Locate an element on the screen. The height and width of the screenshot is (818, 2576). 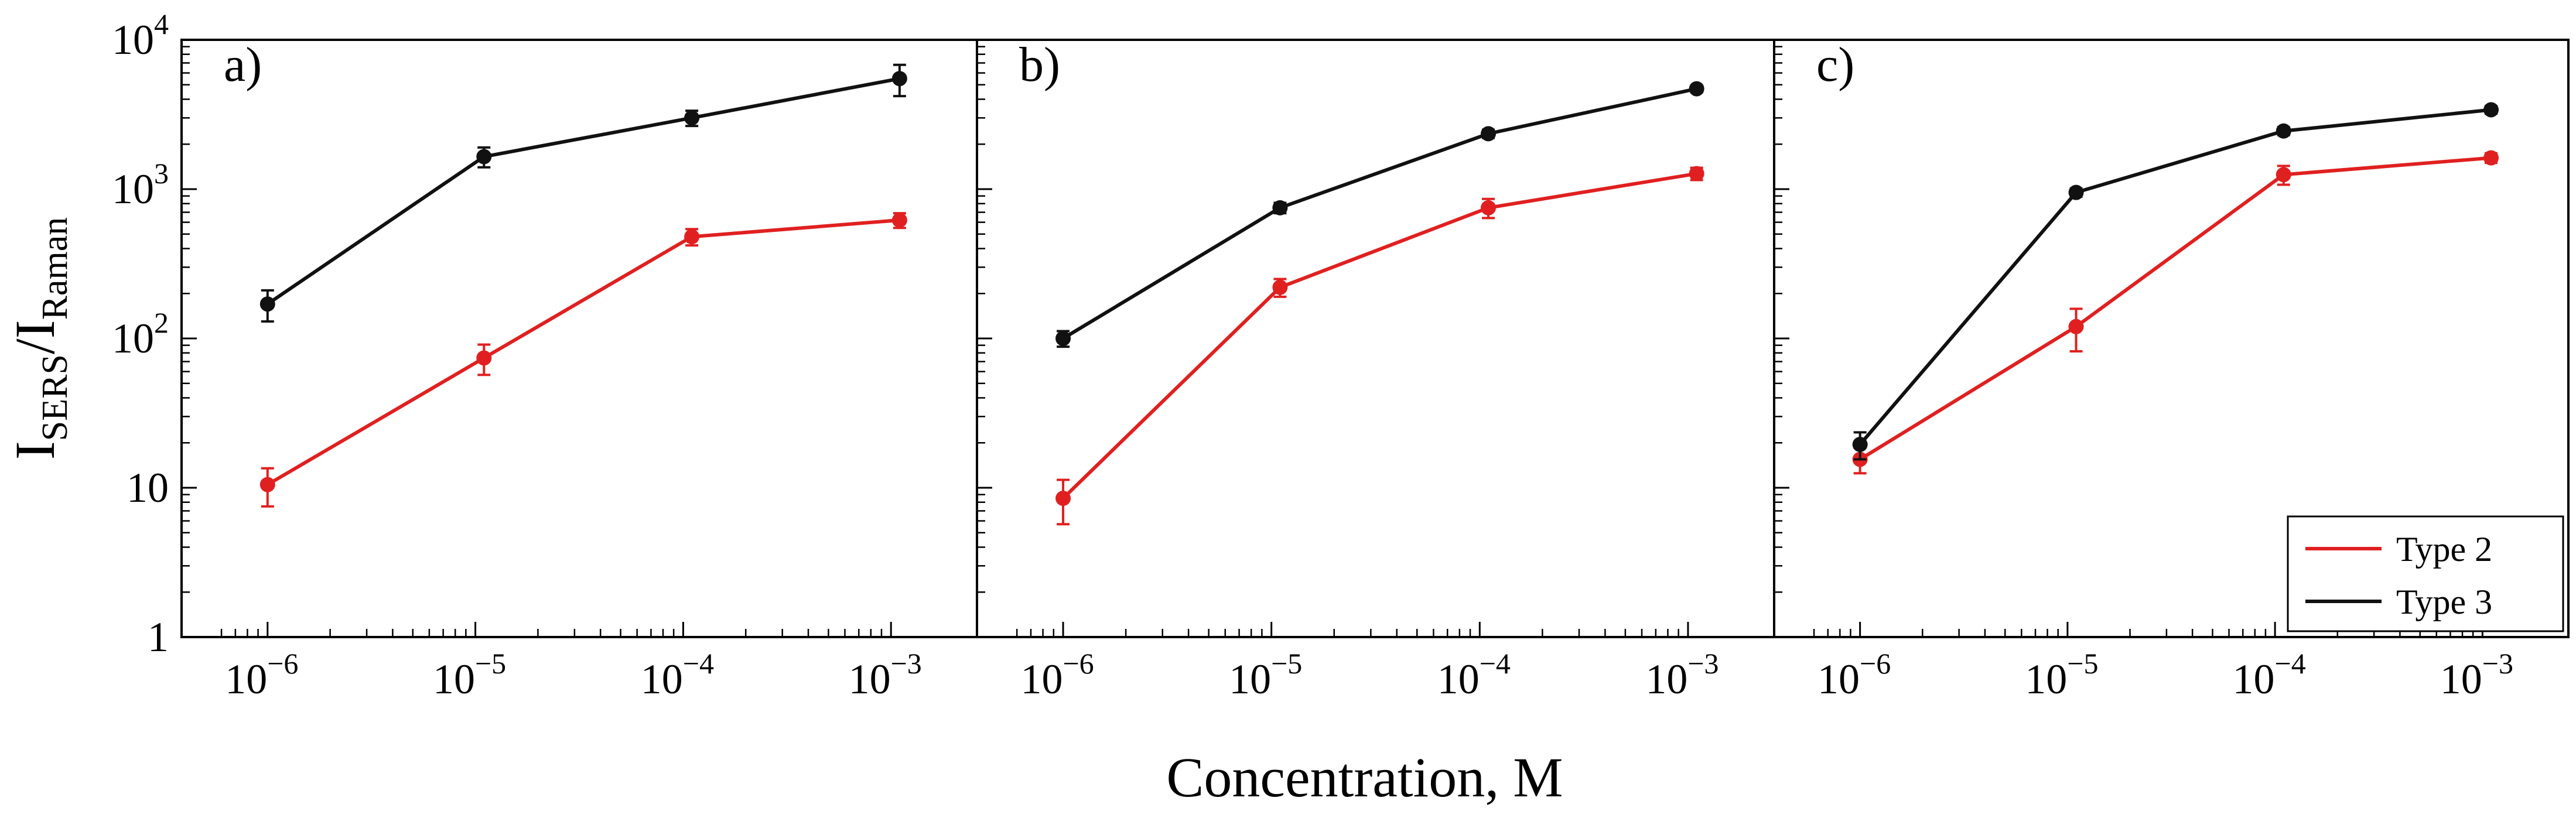
legend-box is located at coordinates (2426, 573).